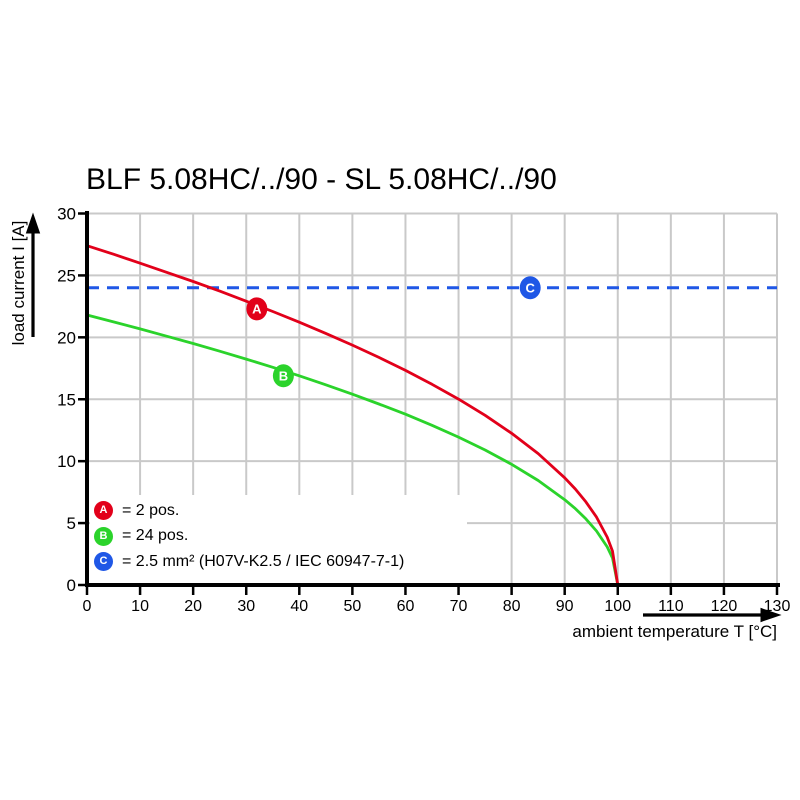 Image resolution: width=800 pixels, height=800 pixels. What do you see at coordinates (724, 606) in the screenshot?
I see `x-tick-label: 120` at bounding box center [724, 606].